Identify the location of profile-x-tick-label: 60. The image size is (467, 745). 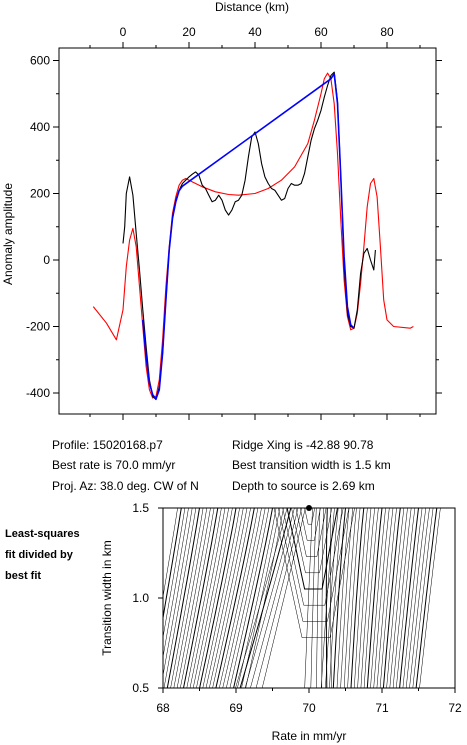
(321, 32).